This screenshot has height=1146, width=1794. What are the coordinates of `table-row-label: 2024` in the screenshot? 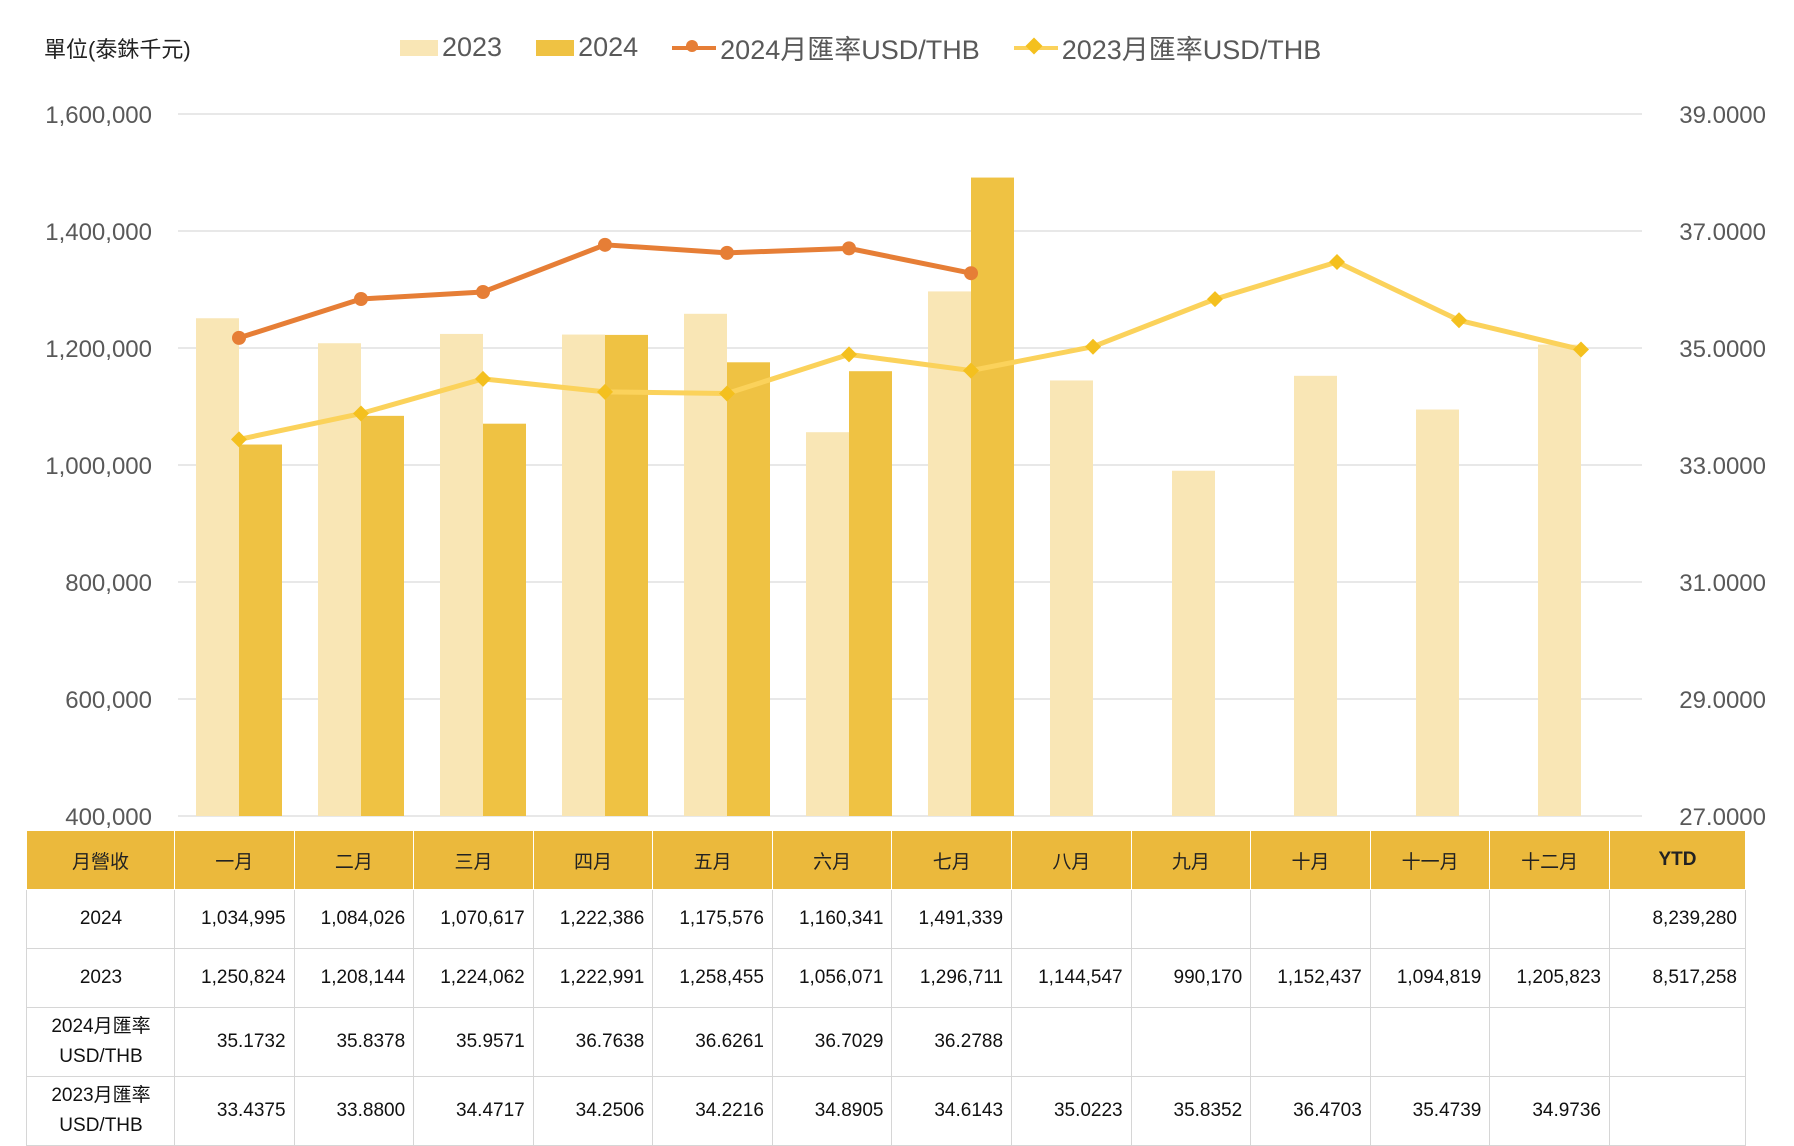 It's located at (100, 919).